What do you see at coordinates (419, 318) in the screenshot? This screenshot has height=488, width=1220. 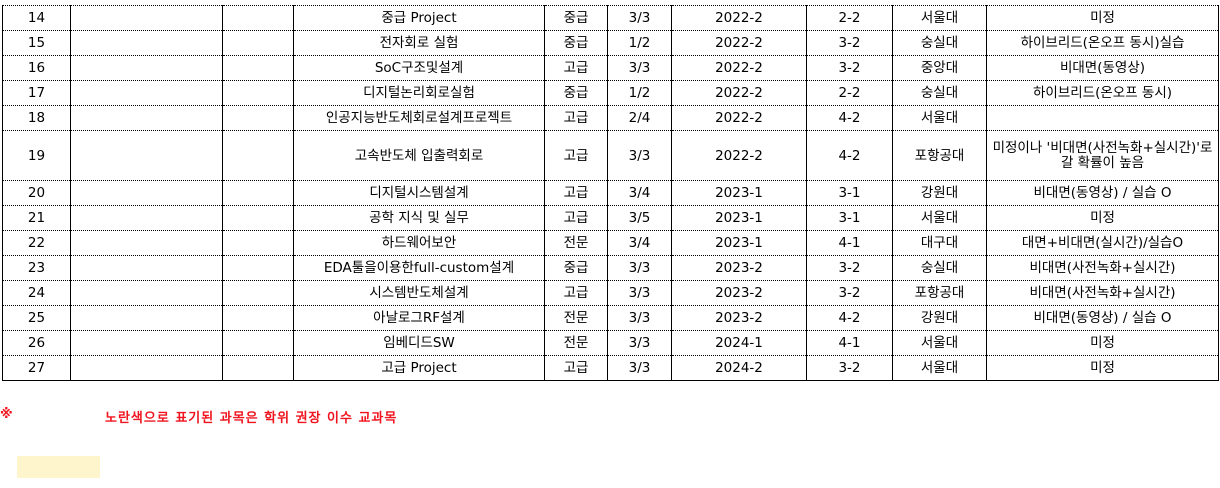 I see `cell-course: 아날로그RF설계` at bounding box center [419, 318].